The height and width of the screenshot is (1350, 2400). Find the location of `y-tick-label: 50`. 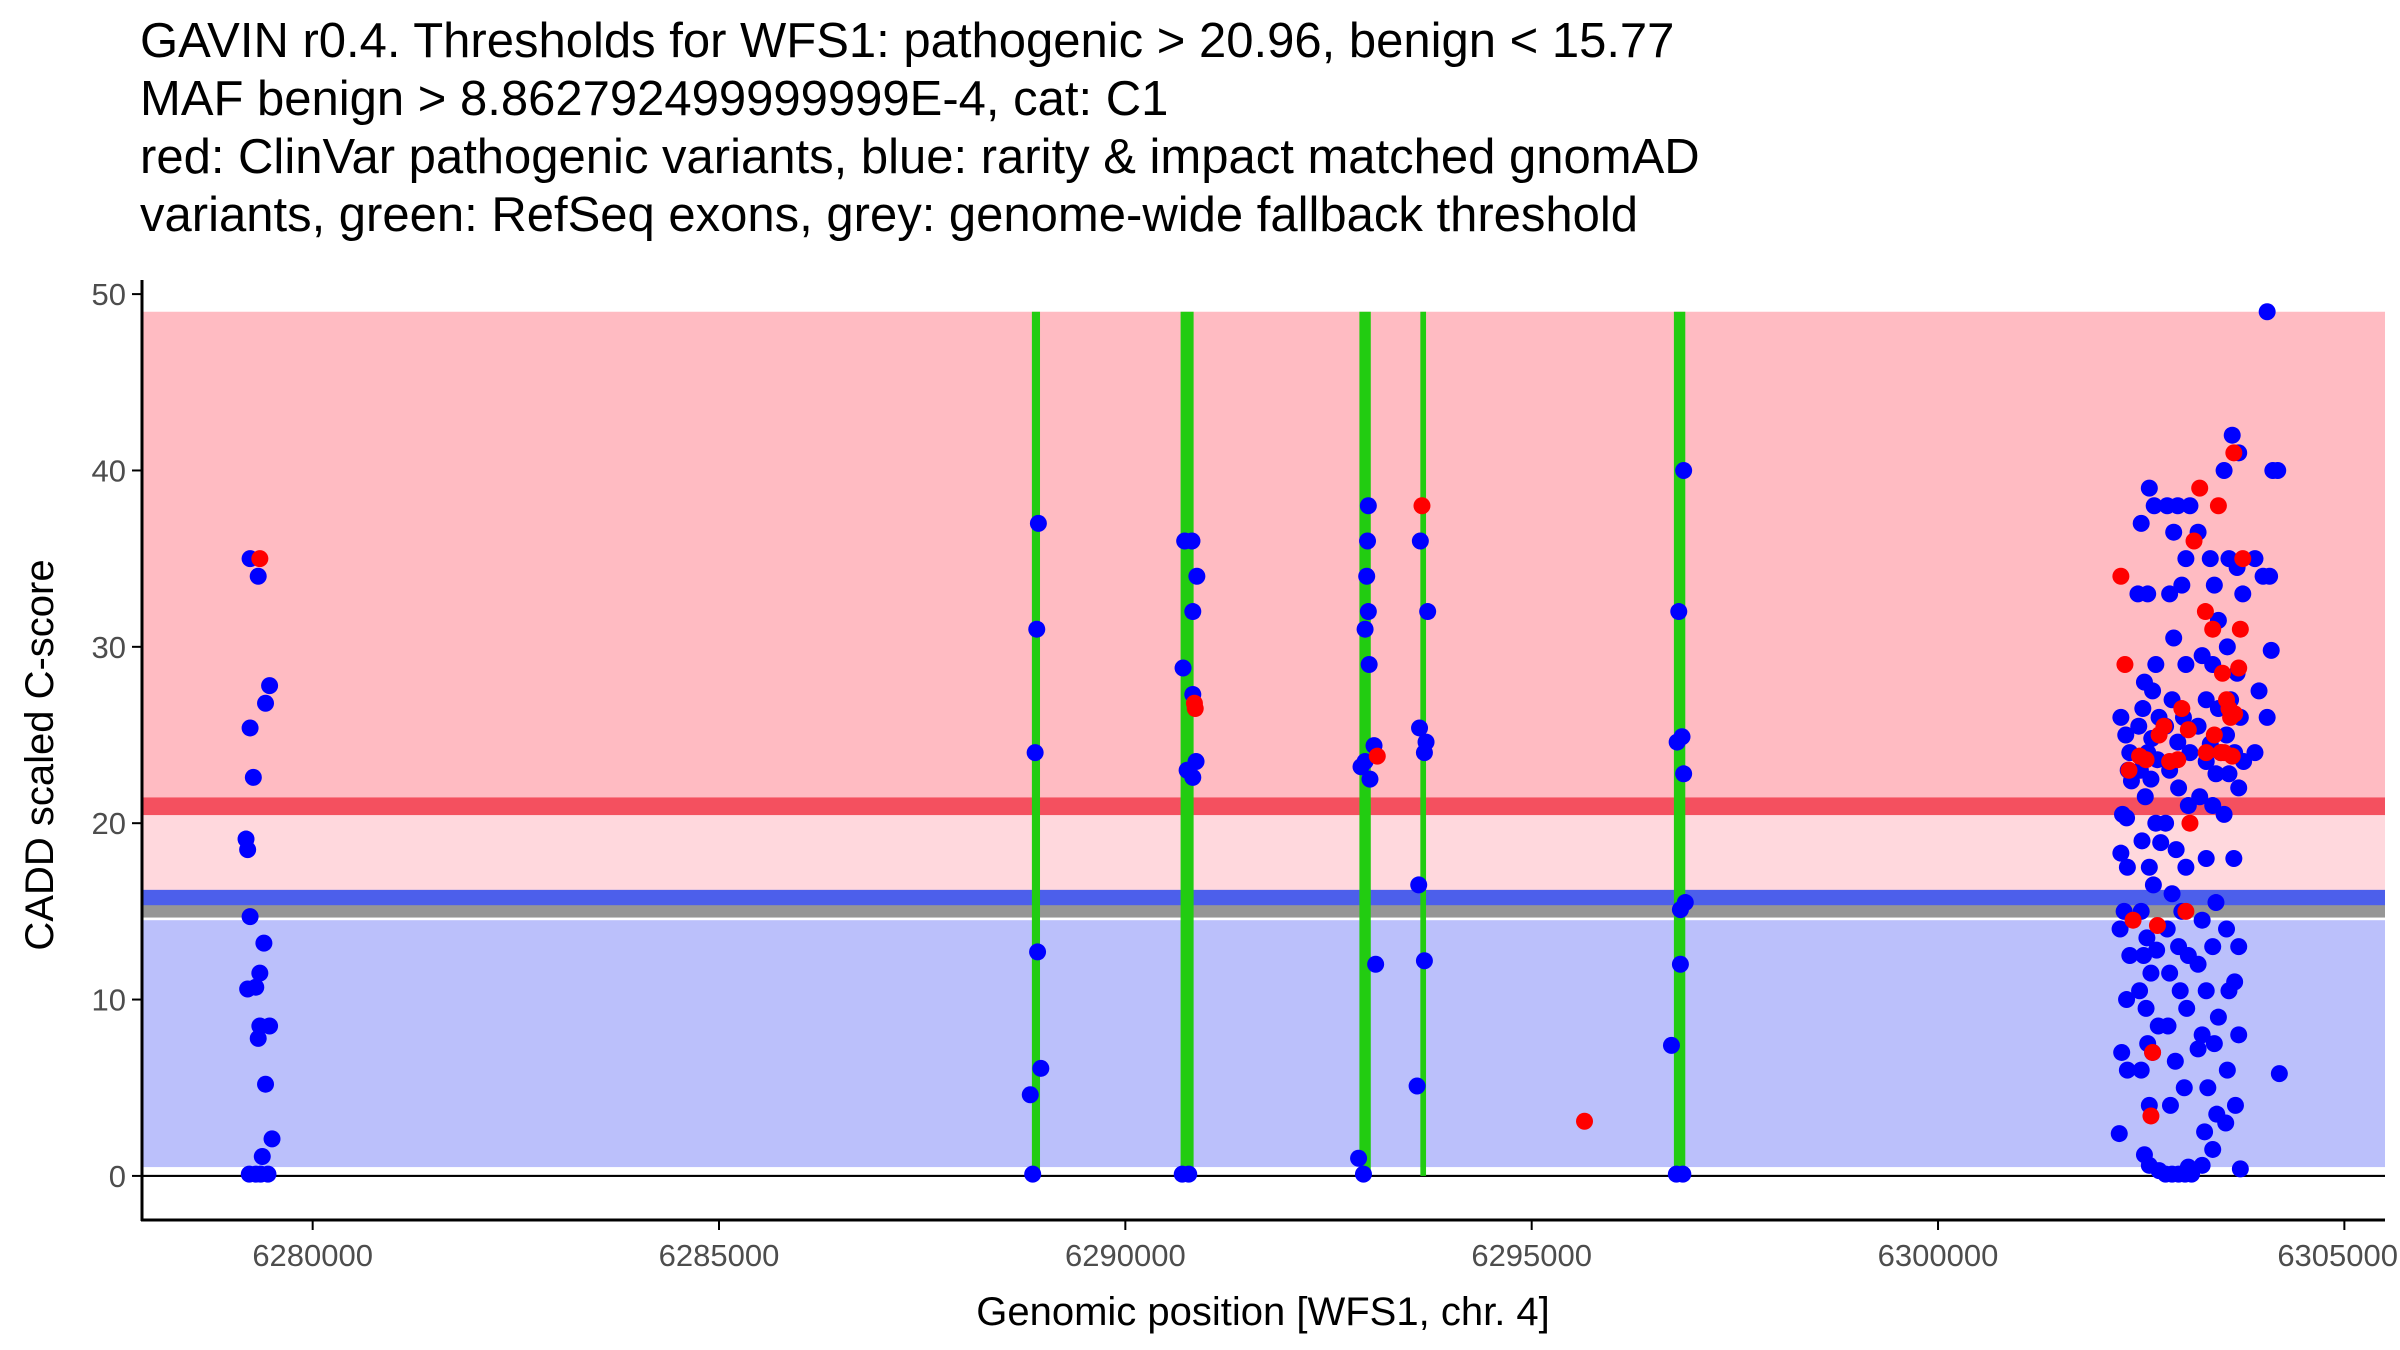

y-tick-label: 50 is located at coordinates (109, 294).